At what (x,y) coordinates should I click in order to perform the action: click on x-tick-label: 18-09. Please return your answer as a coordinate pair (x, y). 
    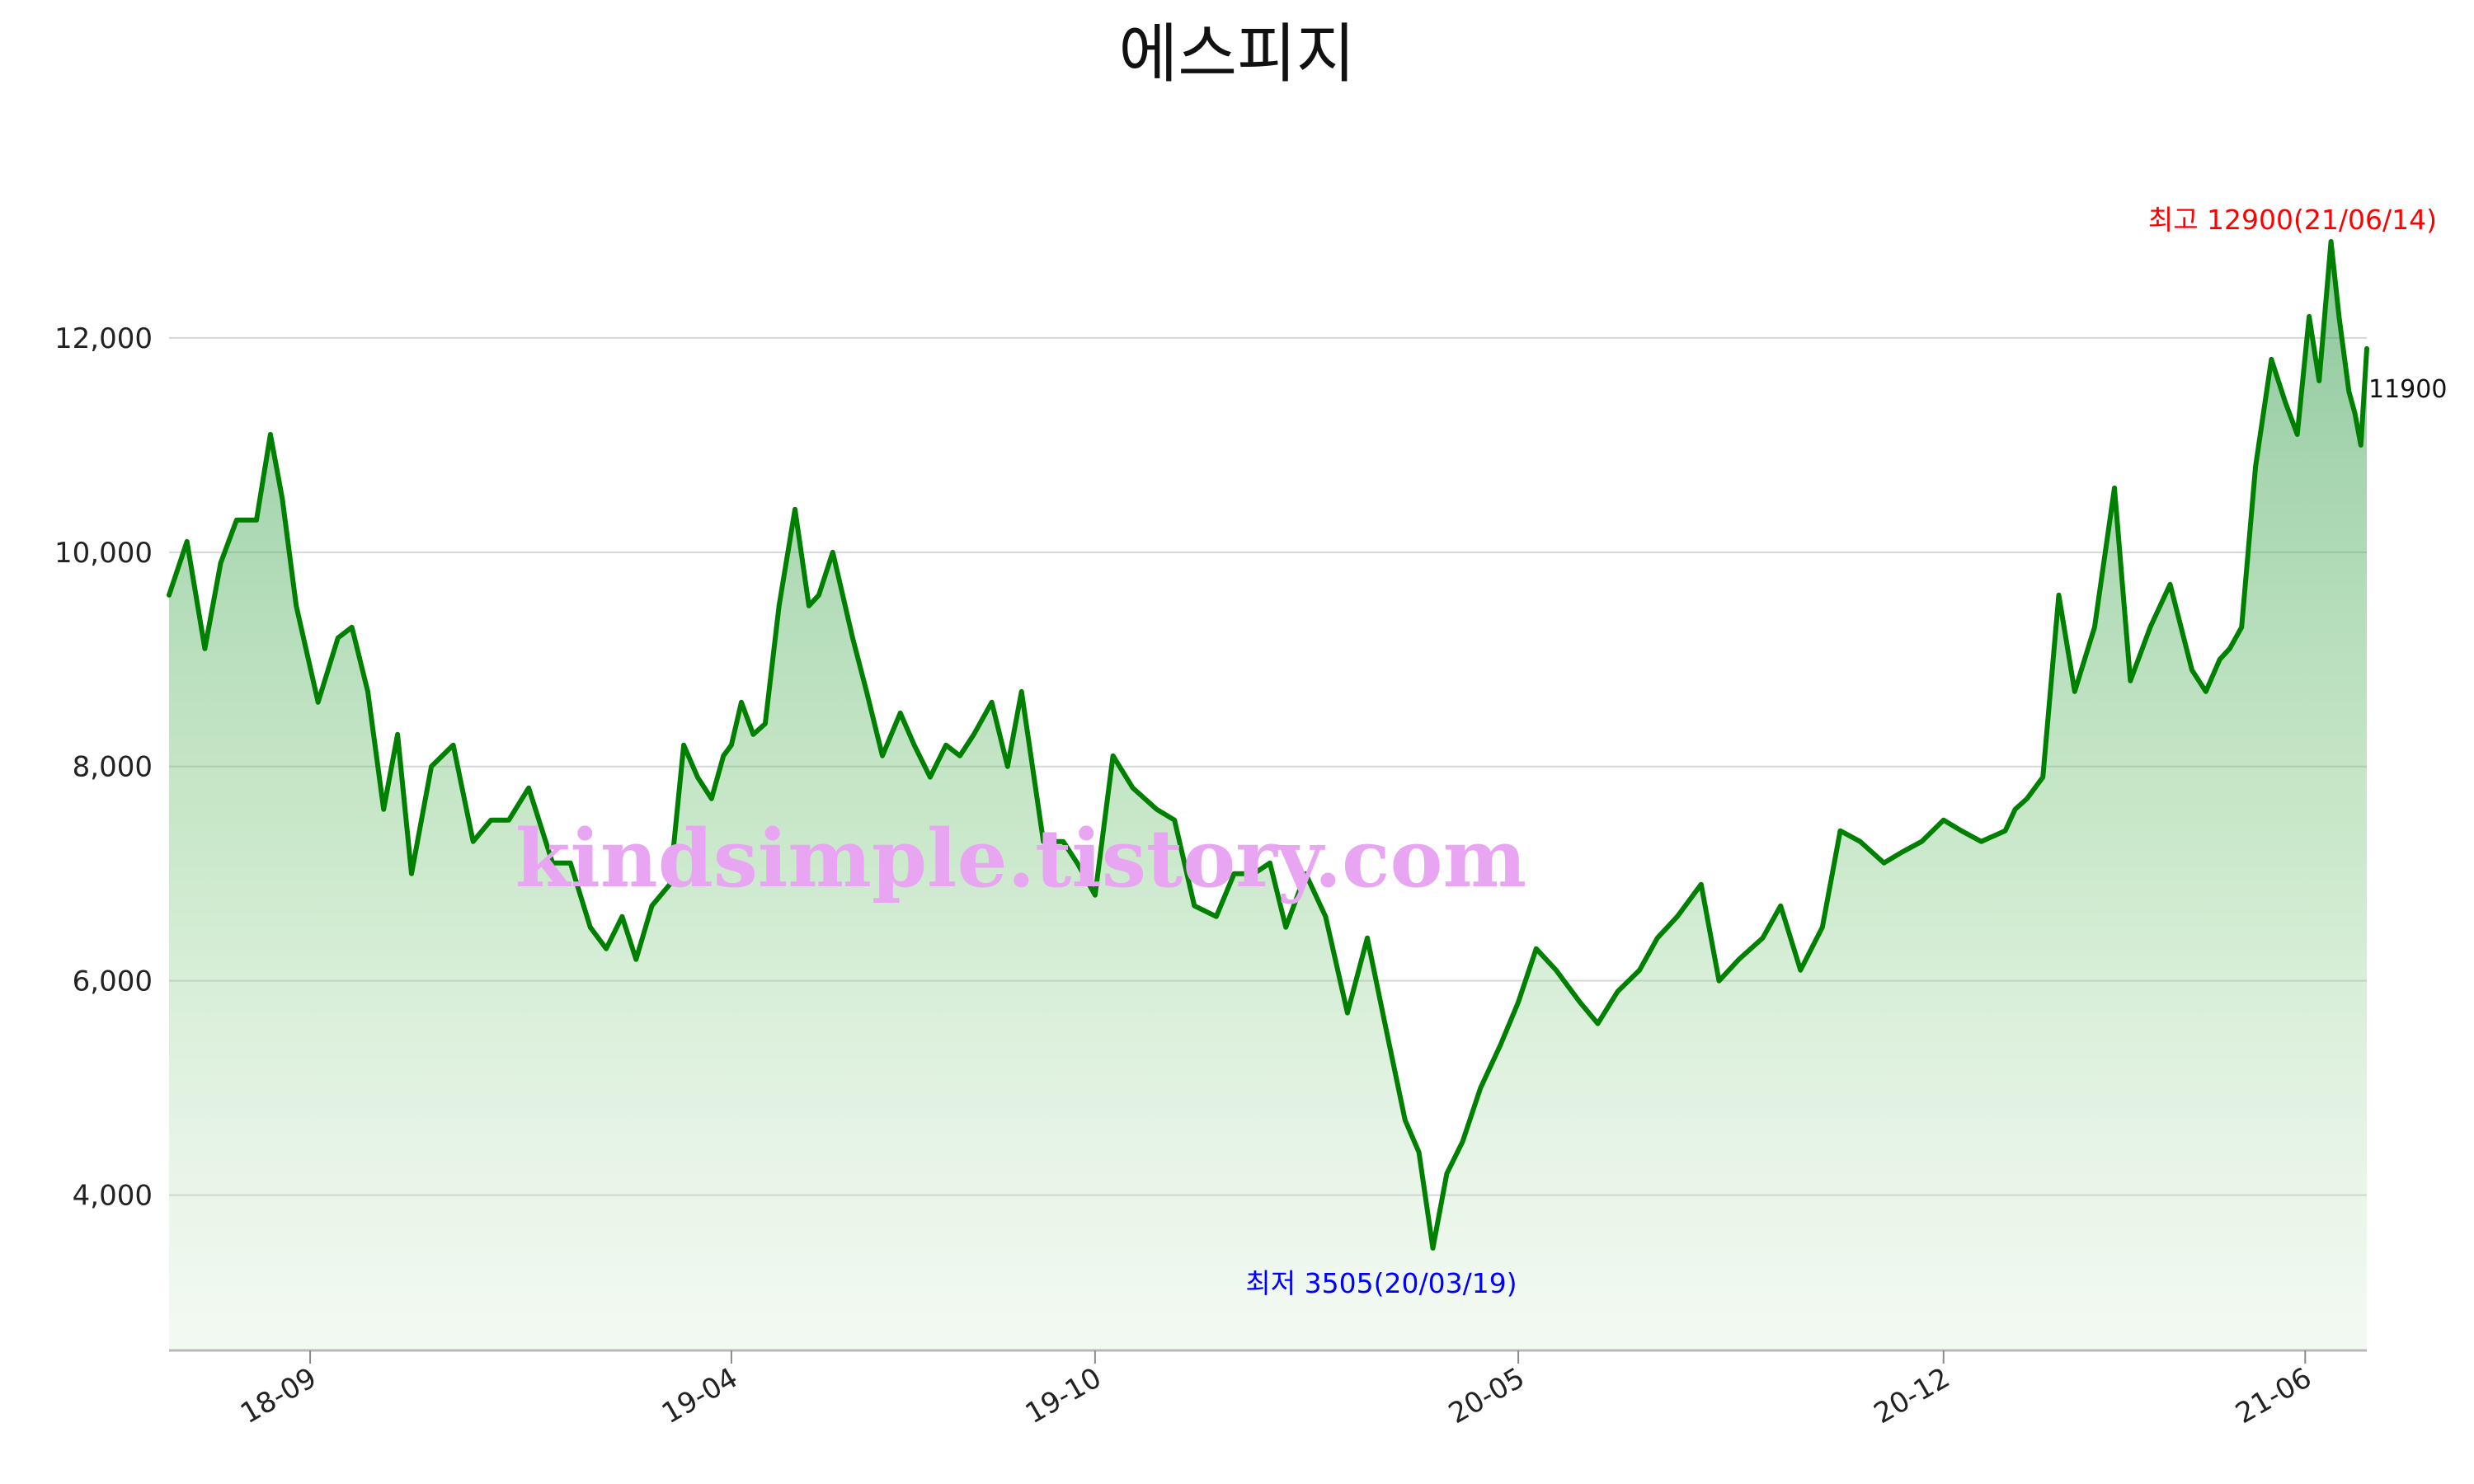
    Looking at the image, I should click on (278, 1395).